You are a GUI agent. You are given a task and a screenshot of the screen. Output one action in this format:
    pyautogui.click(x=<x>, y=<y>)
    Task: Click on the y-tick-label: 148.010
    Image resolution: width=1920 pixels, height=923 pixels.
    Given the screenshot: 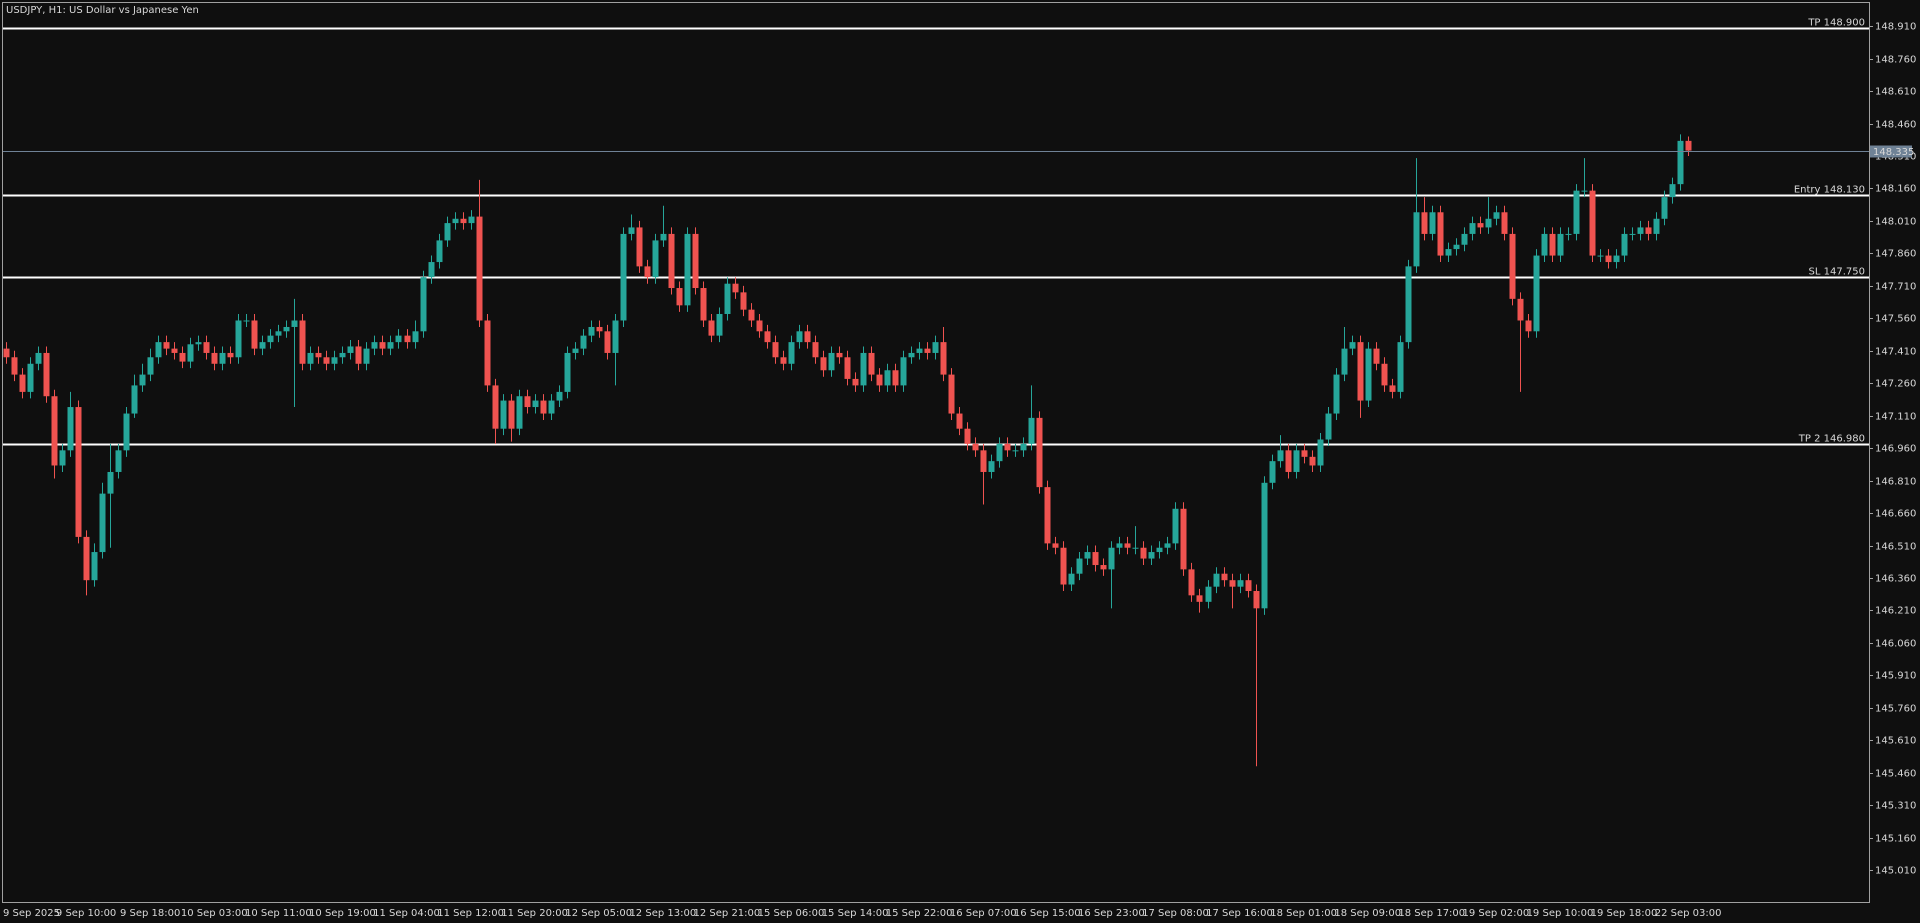 What is the action you would take?
    pyautogui.click(x=1895, y=222)
    